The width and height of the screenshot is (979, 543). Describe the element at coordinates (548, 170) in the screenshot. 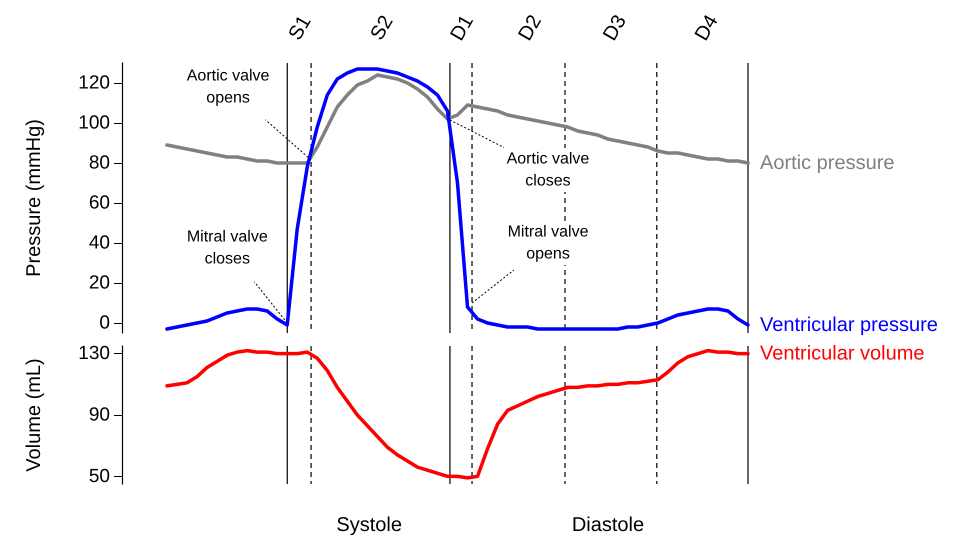

I see `annotation: Aortic valve closes` at that location.